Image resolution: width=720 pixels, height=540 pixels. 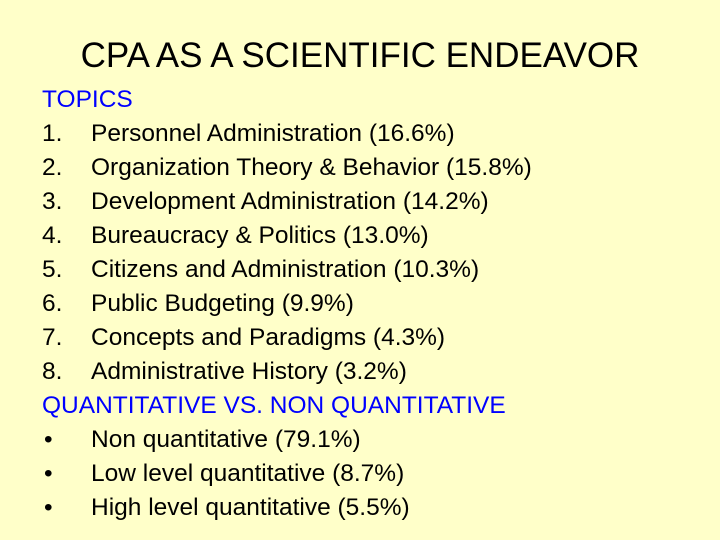 I want to click on item-text: Administrative History (3.2%), so click(x=249, y=371).